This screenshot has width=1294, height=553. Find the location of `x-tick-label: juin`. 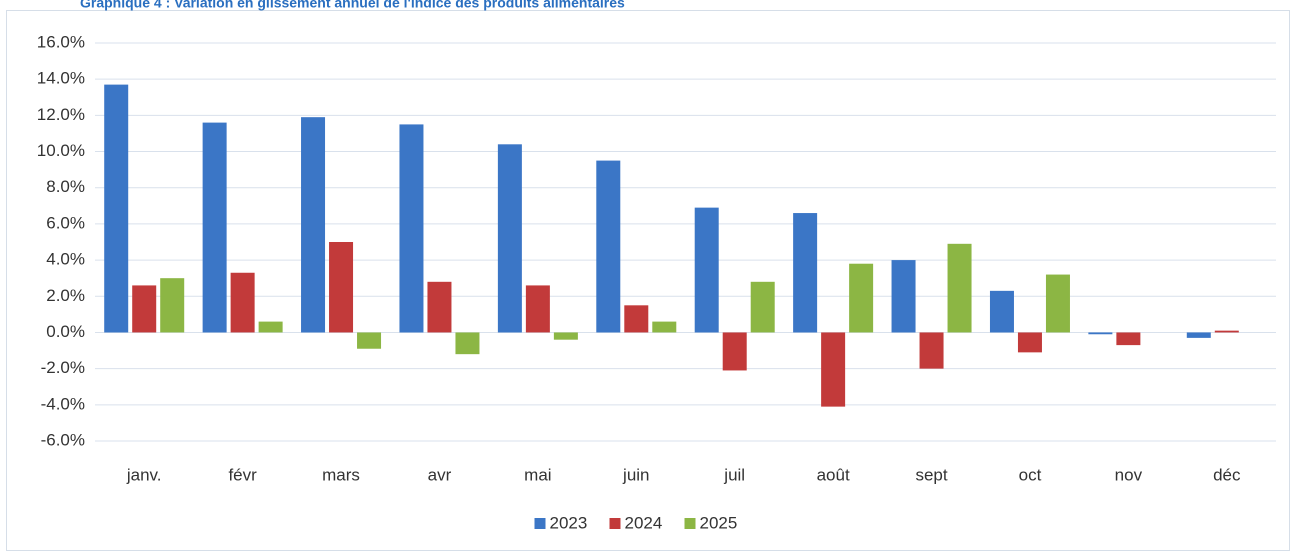

x-tick-label: juin is located at coordinates (635, 474).